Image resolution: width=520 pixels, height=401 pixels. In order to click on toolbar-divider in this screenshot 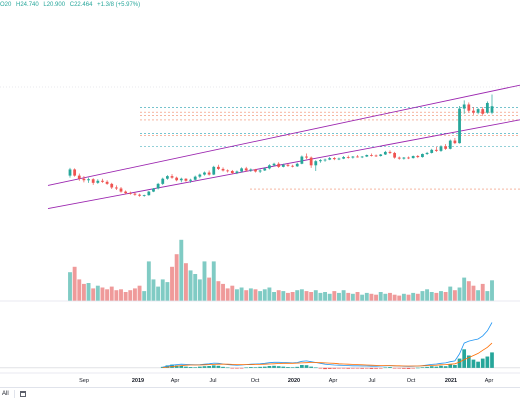, I will do `click(14, 394)`.